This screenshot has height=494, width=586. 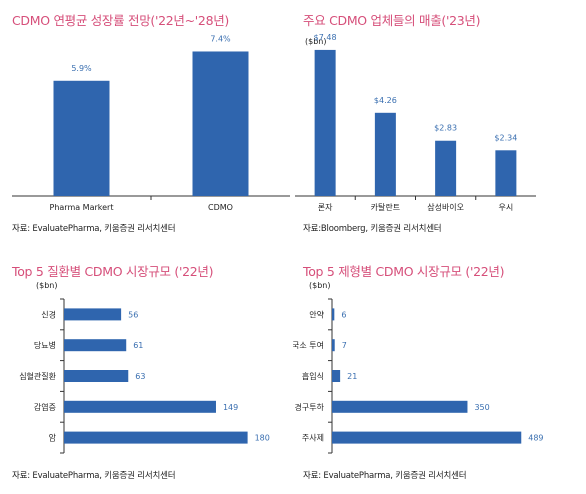 What do you see at coordinates (445, 128) in the screenshot?
I see `data-label: $2.83` at bounding box center [445, 128].